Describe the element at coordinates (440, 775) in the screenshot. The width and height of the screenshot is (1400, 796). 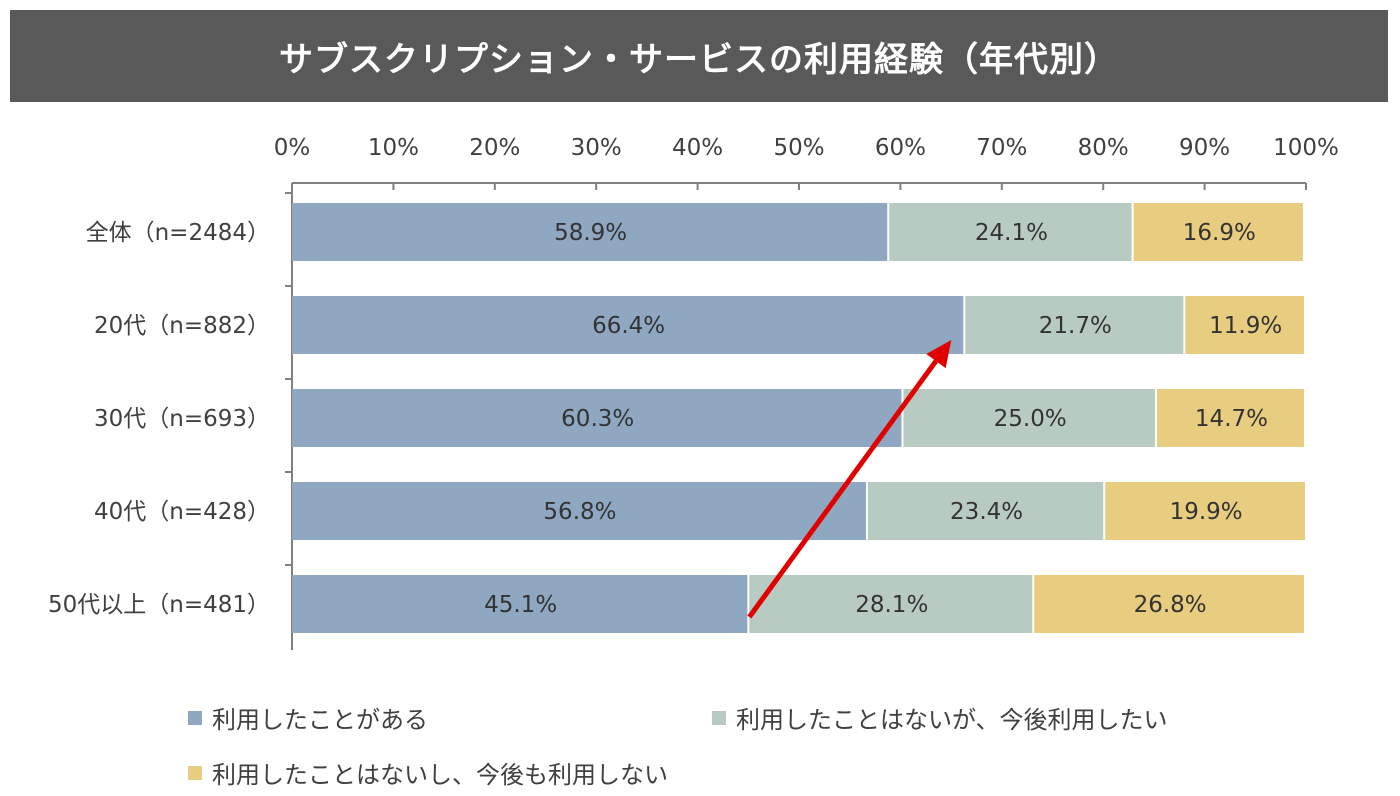
I see `legend-label: 利用したことはないし、今後も利用しない` at that location.